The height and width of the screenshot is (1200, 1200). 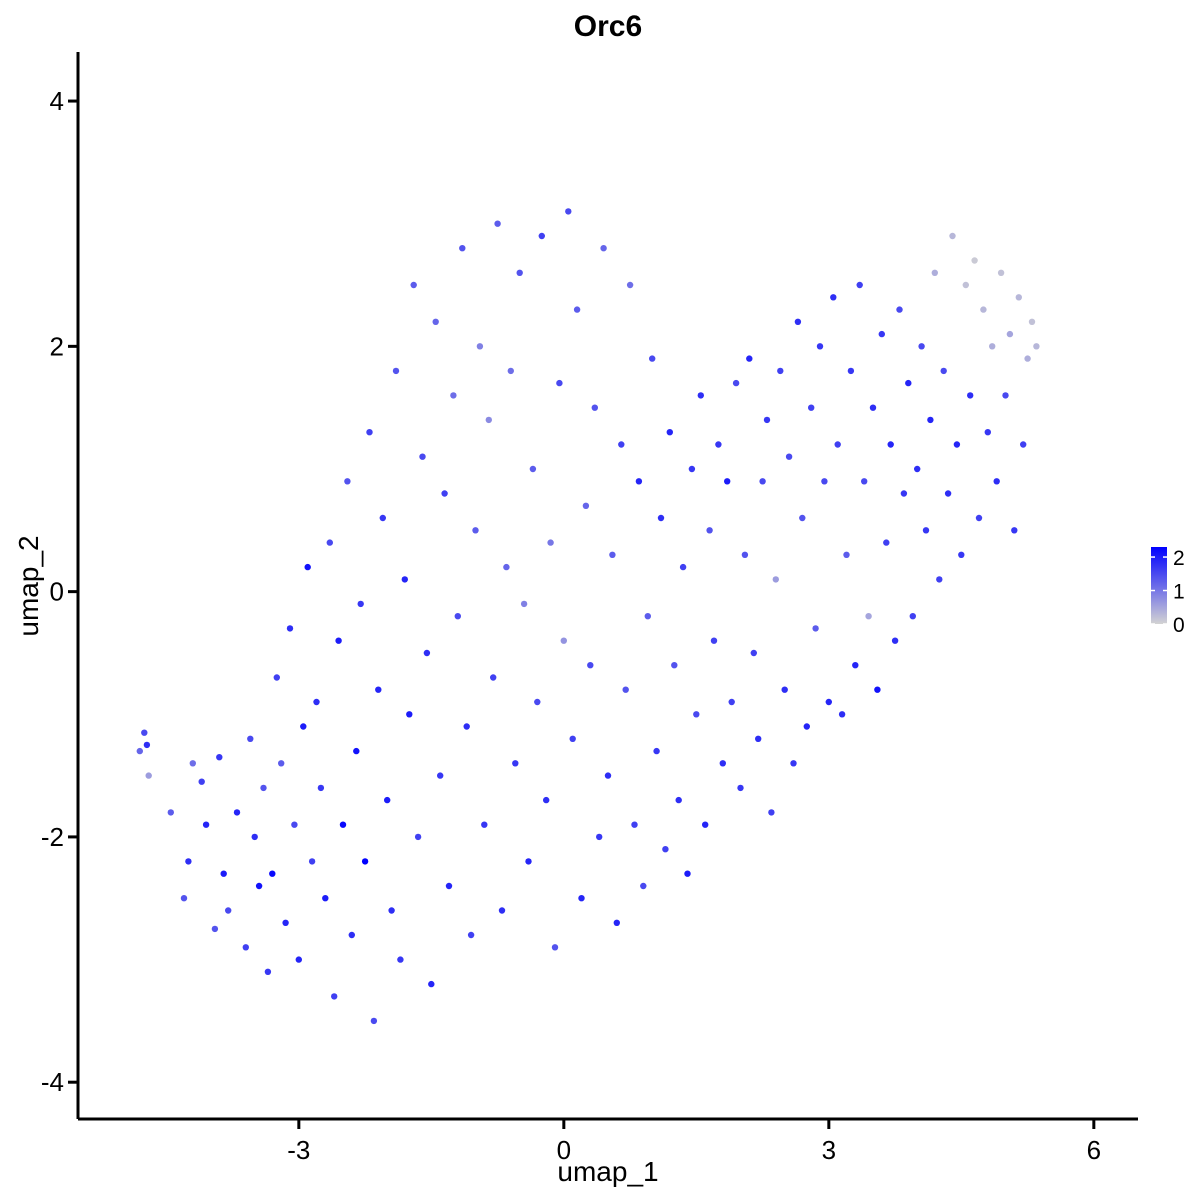 I want to click on color-legend: 0 1 2, so click(x=1168, y=592).